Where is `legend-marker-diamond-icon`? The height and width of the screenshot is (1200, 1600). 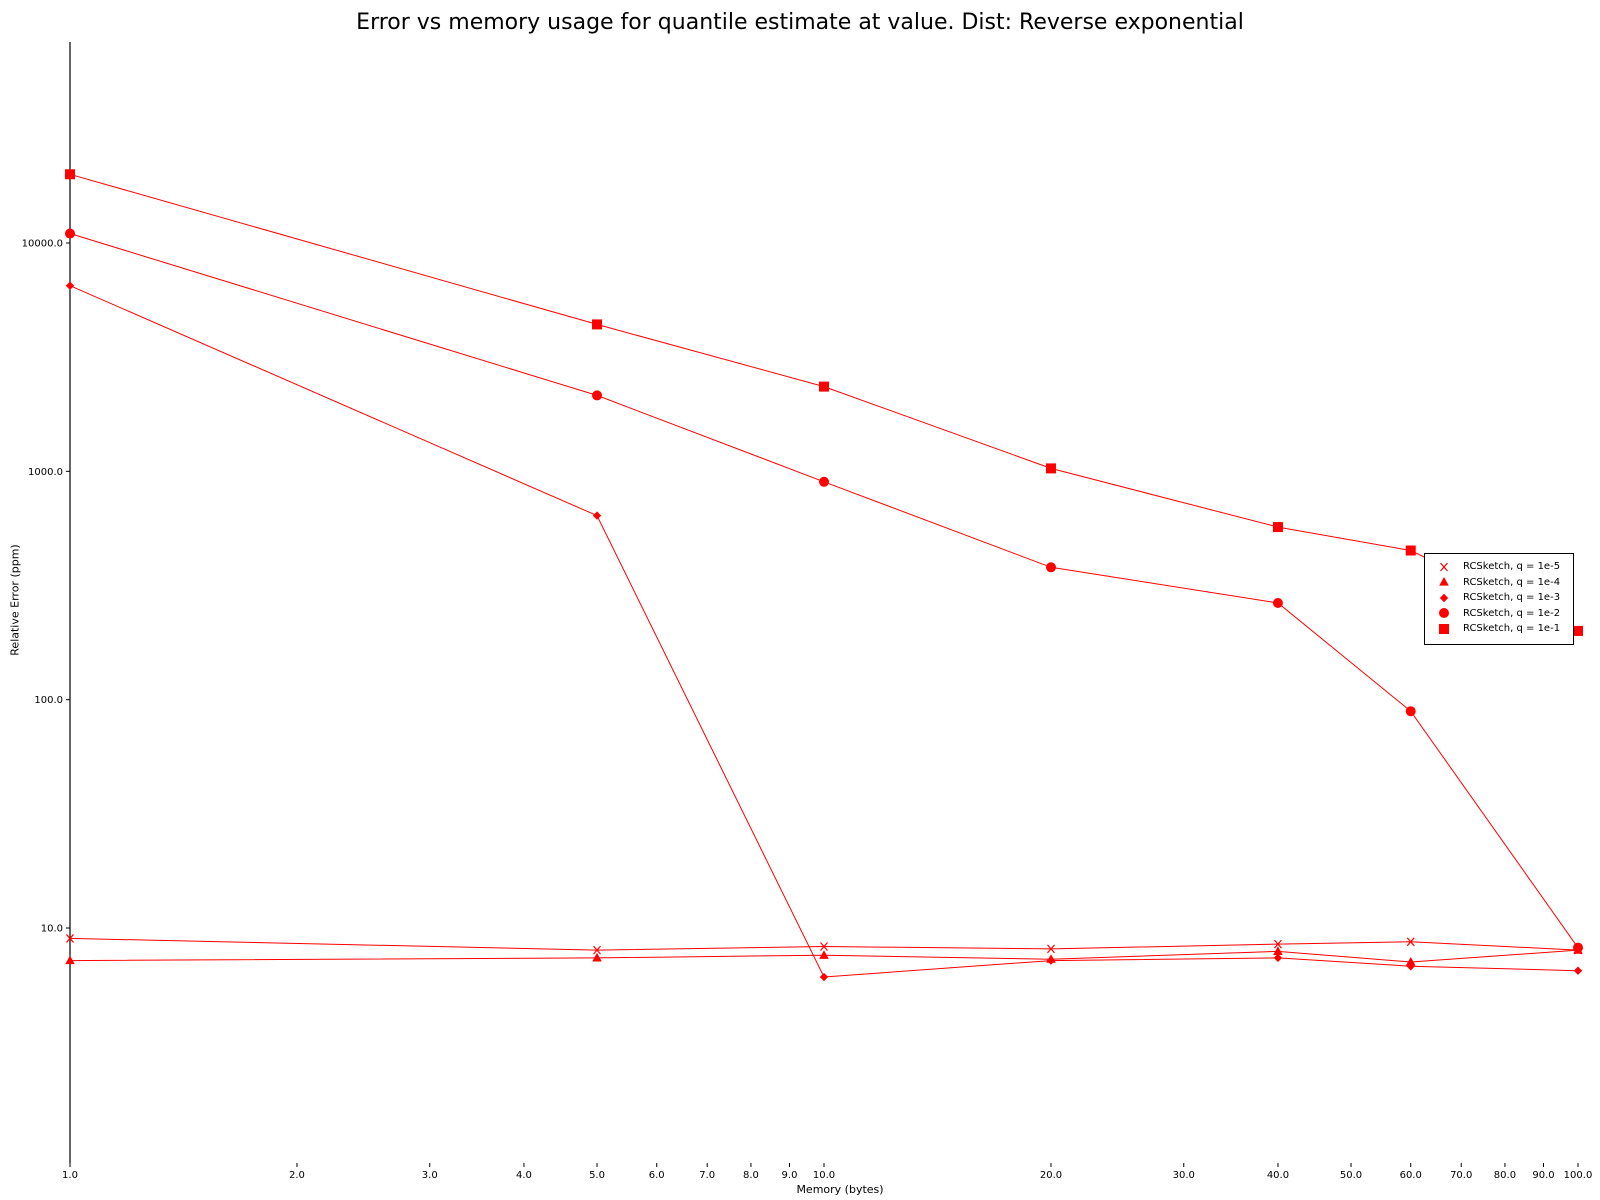
legend-marker-diamond-icon is located at coordinates (1444, 598).